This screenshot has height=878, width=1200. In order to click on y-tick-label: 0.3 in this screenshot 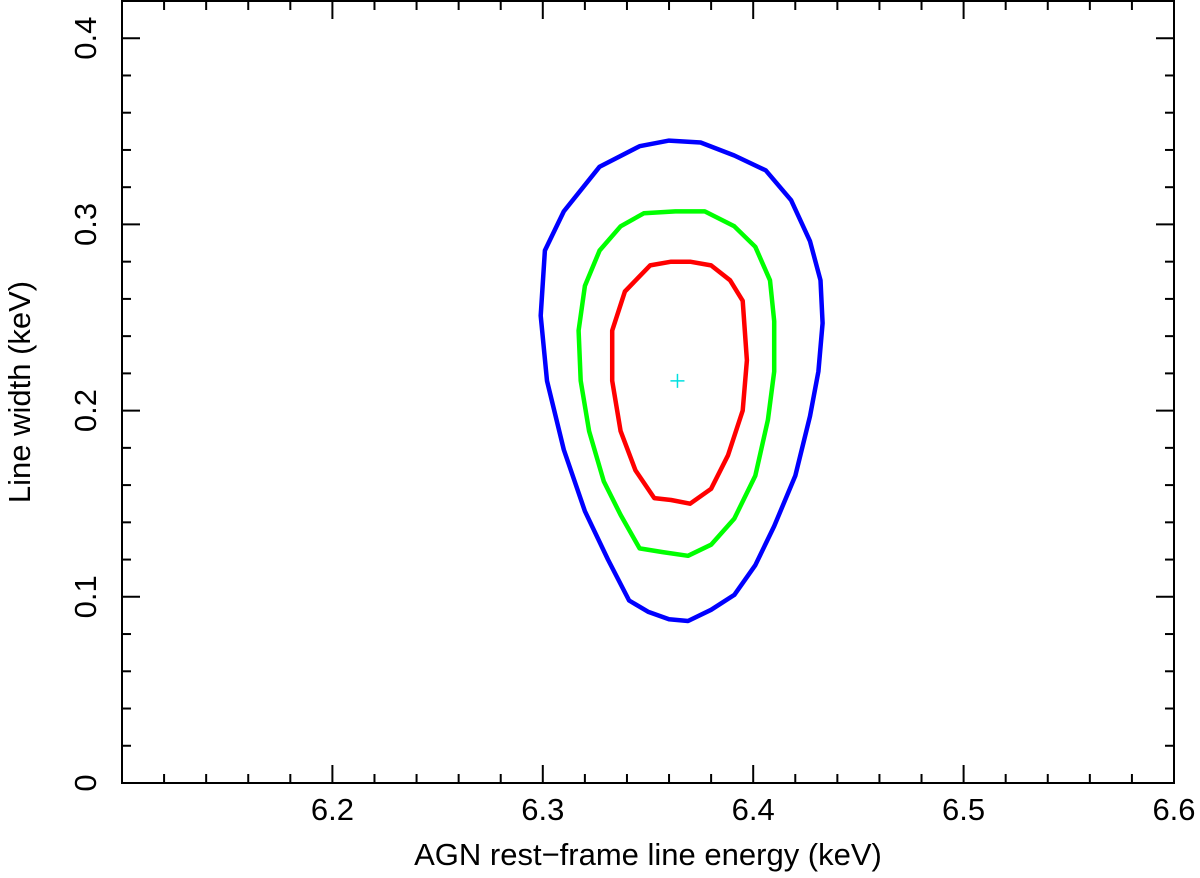, I will do `click(85, 224)`.